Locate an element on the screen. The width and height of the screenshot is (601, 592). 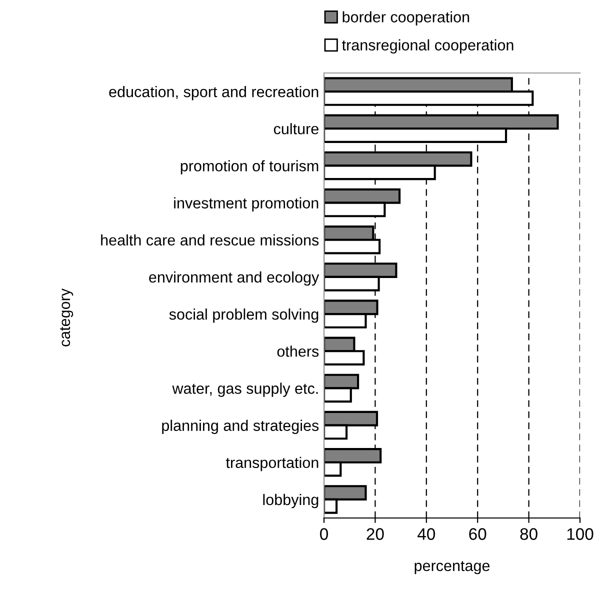
y-tick-label: lobbying is located at coordinates (290, 501).